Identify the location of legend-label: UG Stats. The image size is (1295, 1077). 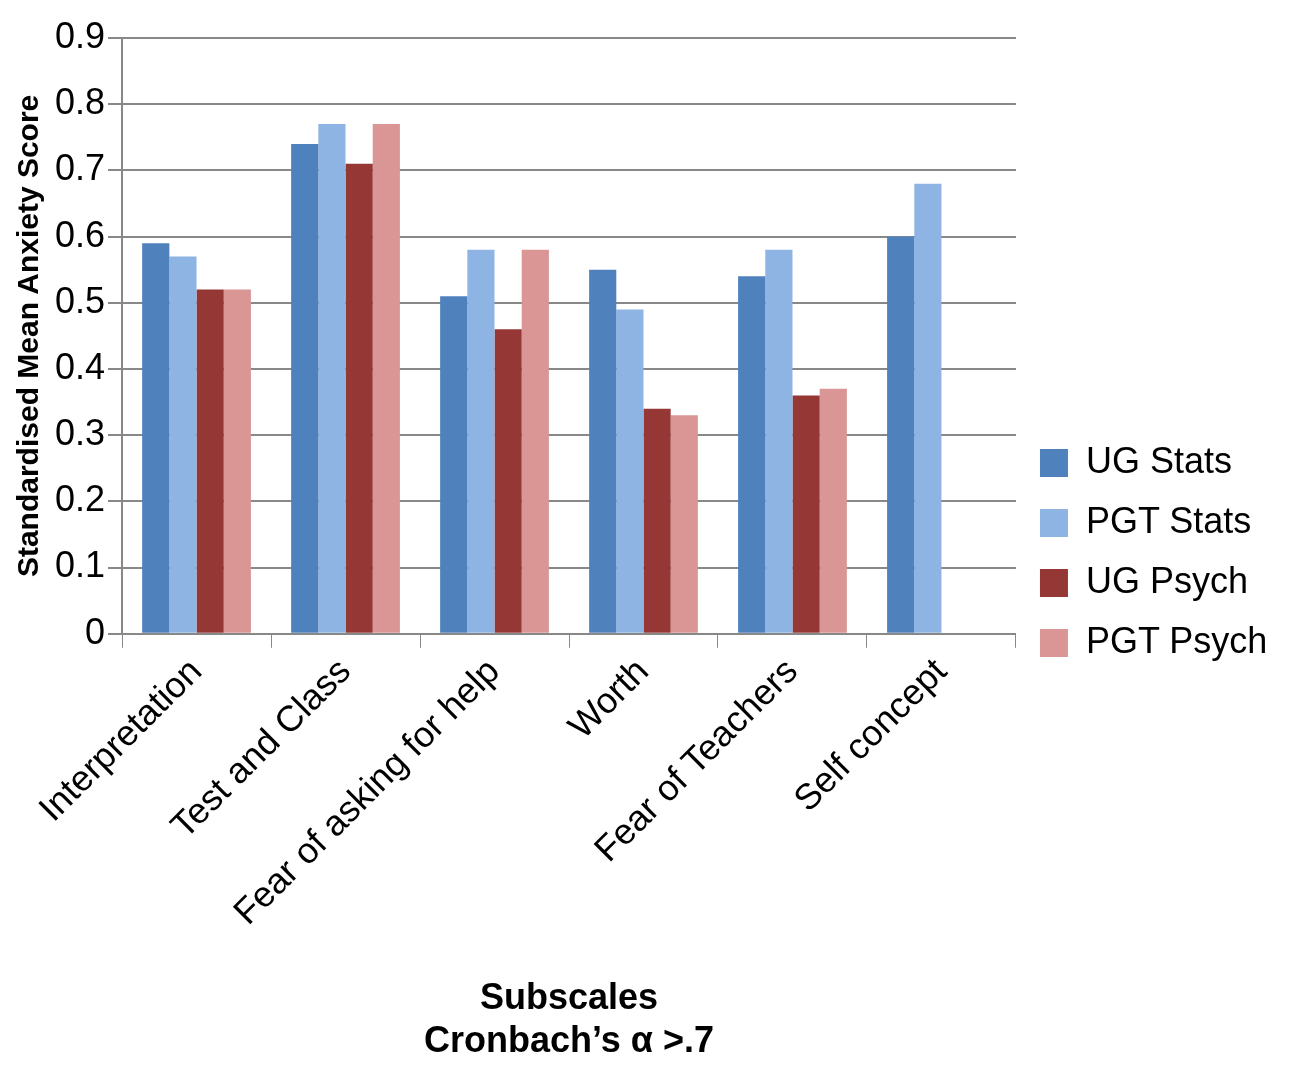
(1159, 460).